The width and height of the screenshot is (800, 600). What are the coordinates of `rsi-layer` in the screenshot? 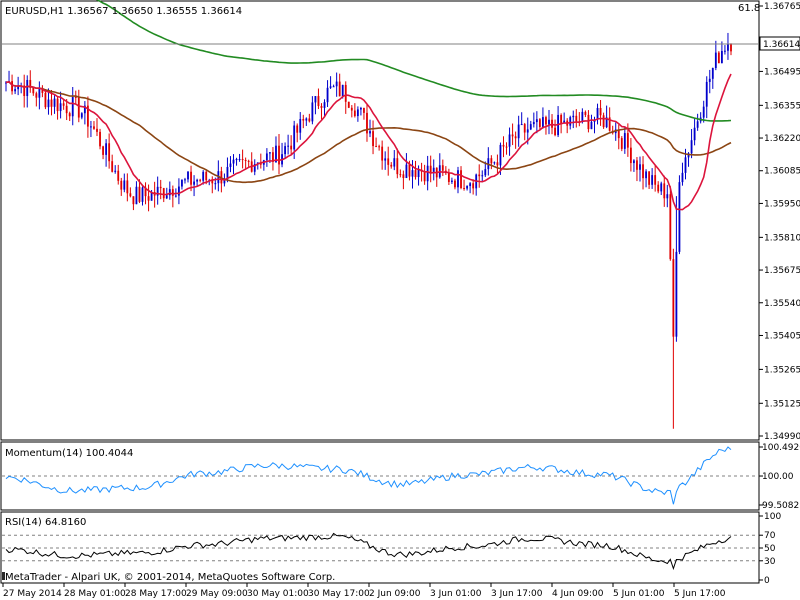 It's located at (380, 551).